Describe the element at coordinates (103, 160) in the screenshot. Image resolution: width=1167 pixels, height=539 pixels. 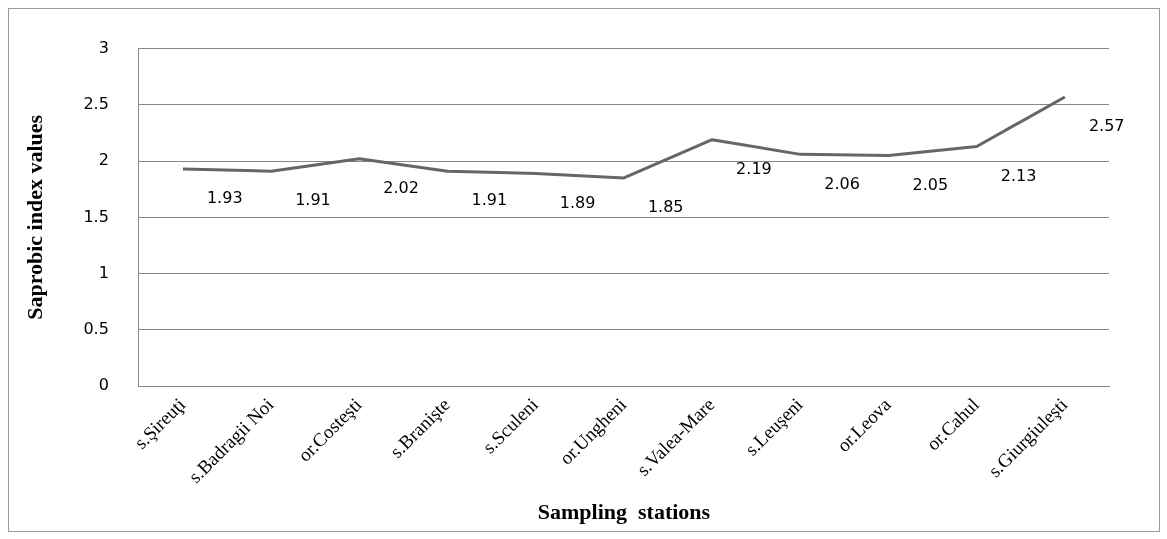
I see `y-tick-label: 2` at that location.